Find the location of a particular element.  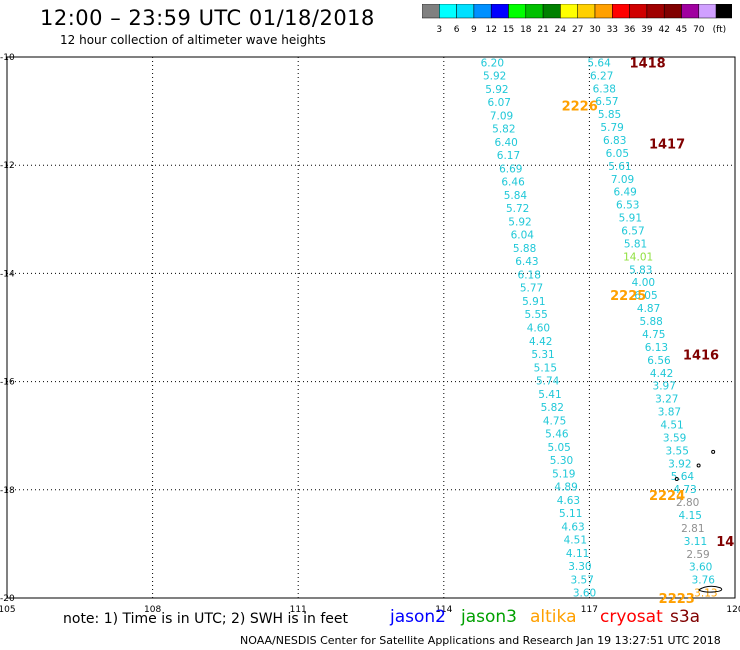

wave-height-value: 5.55 is located at coordinates (535, 315).